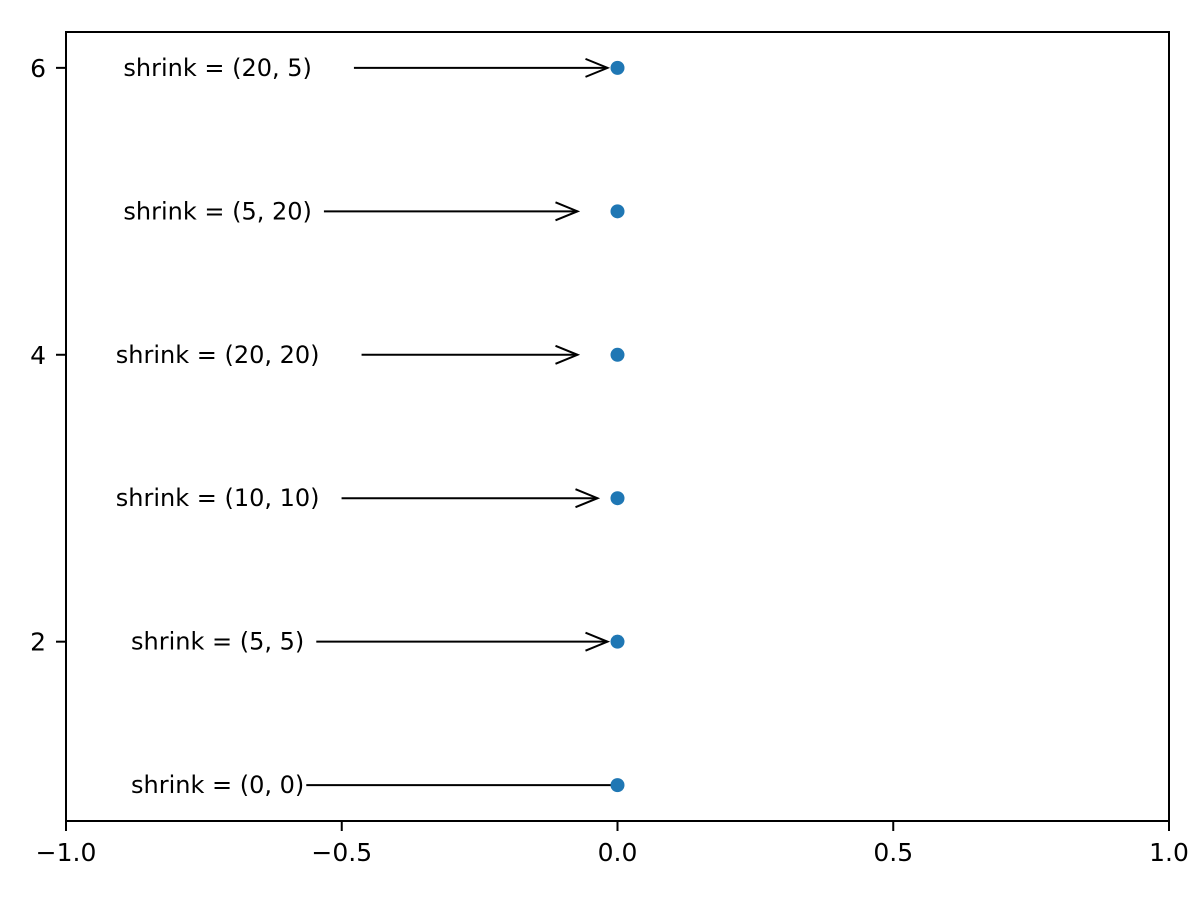 This screenshot has width=1200, height=900. Describe the element at coordinates (38, 642) in the screenshot. I see `y-tick-label: 2` at that location.